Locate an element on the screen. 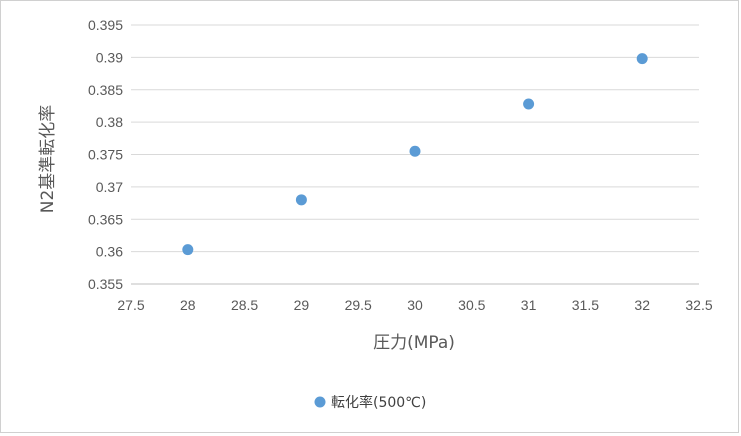  y-tick-label: 0.375 is located at coordinates (105, 155).